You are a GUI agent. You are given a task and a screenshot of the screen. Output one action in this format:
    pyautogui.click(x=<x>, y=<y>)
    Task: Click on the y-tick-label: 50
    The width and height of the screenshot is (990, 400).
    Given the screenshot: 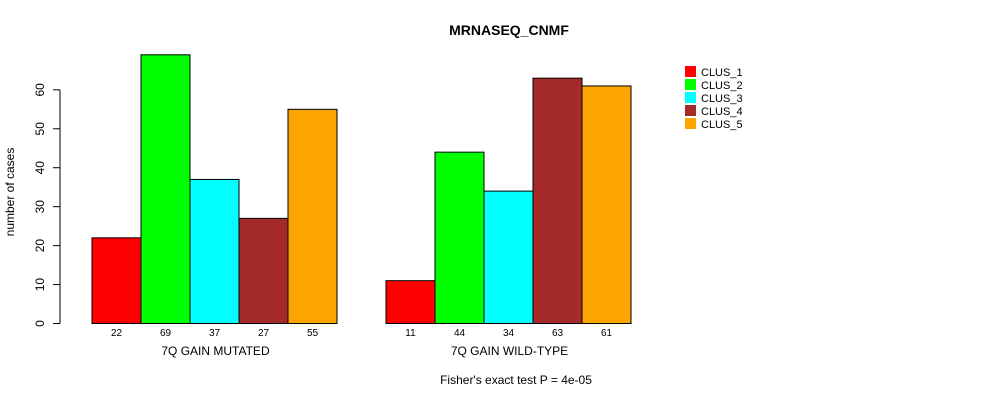 What is the action you would take?
    pyautogui.click(x=40, y=129)
    